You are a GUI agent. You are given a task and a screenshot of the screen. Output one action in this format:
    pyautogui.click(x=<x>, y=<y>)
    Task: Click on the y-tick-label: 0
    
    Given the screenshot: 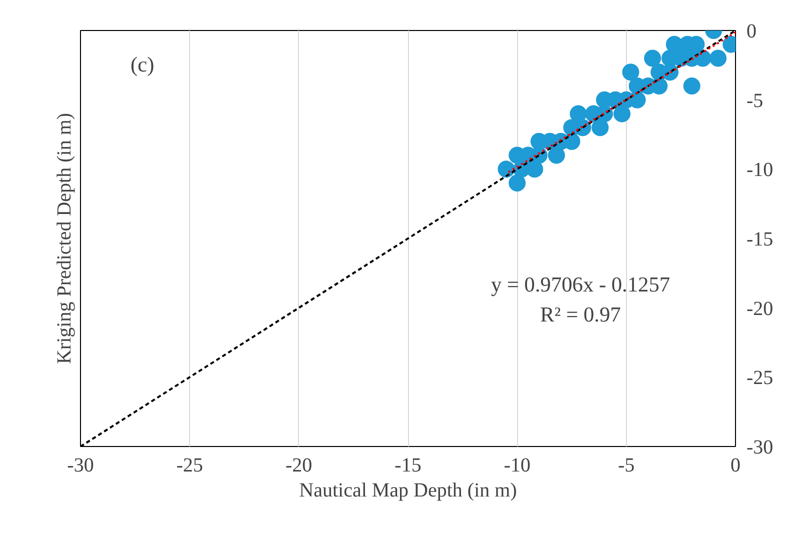 What is the action you would take?
    pyautogui.click(x=751, y=31)
    